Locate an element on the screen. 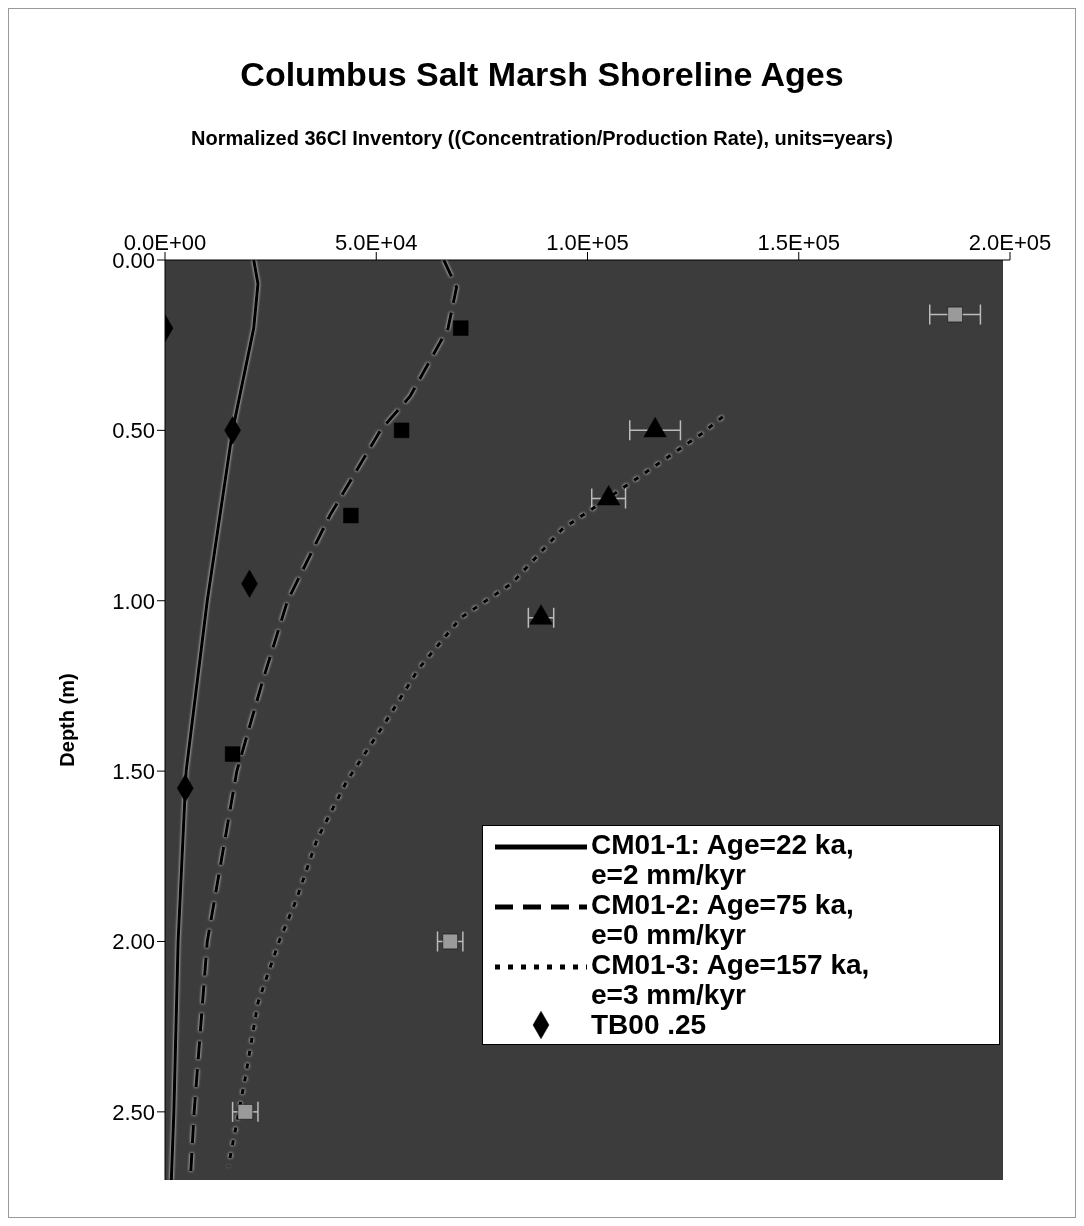  y-tick-label: 0.50 is located at coordinates (133, 431).